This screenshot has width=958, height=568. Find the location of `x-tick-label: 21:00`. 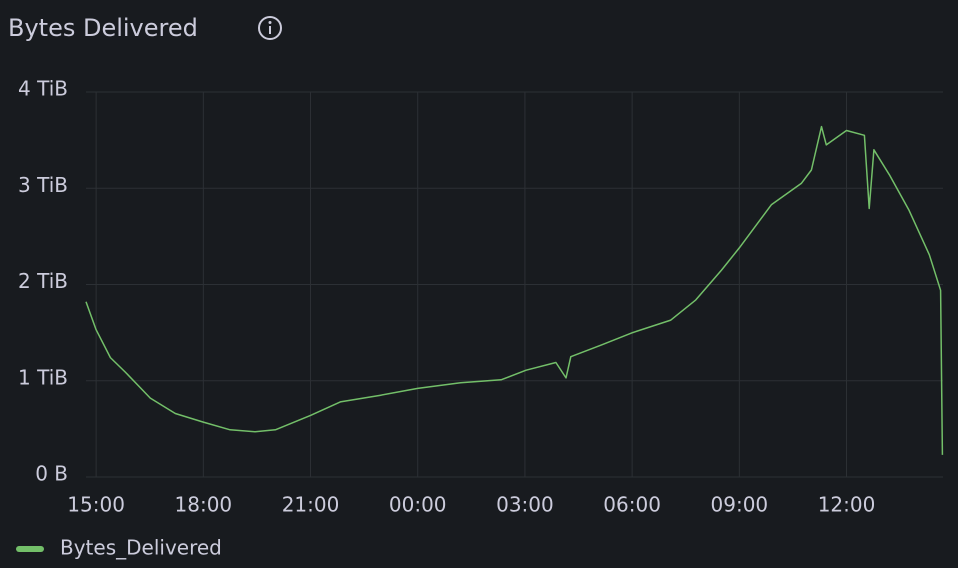

x-tick-label: 21:00 is located at coordinates (311, 505).